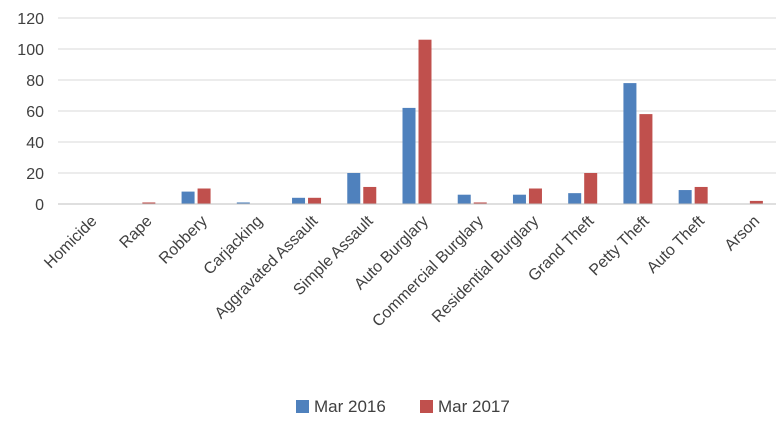 This screenshot has width=784, height=431. Describe the element at coordinates (188, 197) in the screenshot. I see `bar-mar-2016-robbery` at that location.